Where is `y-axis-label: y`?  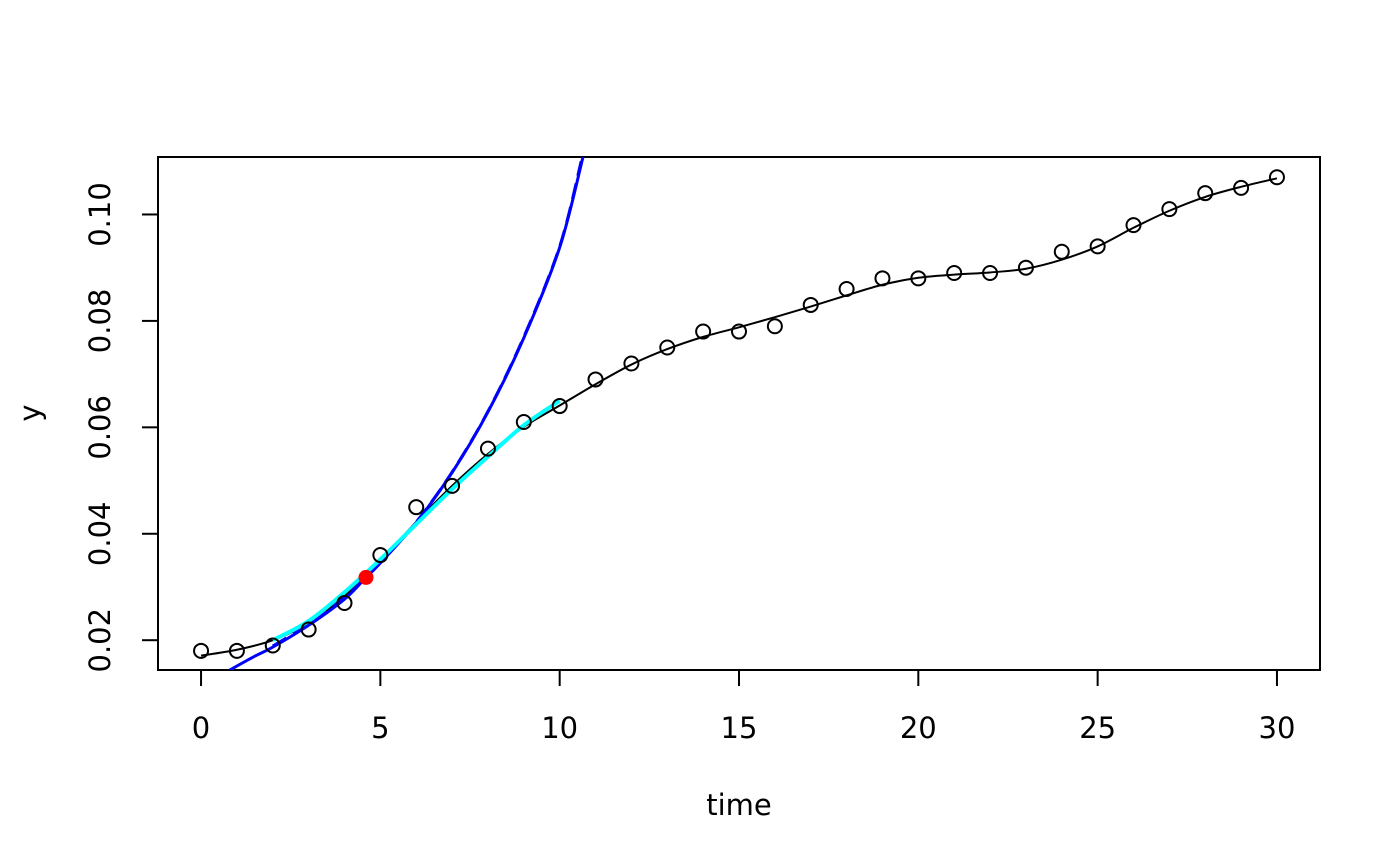 y-axis-label: y is located at coordinates (30, 412).